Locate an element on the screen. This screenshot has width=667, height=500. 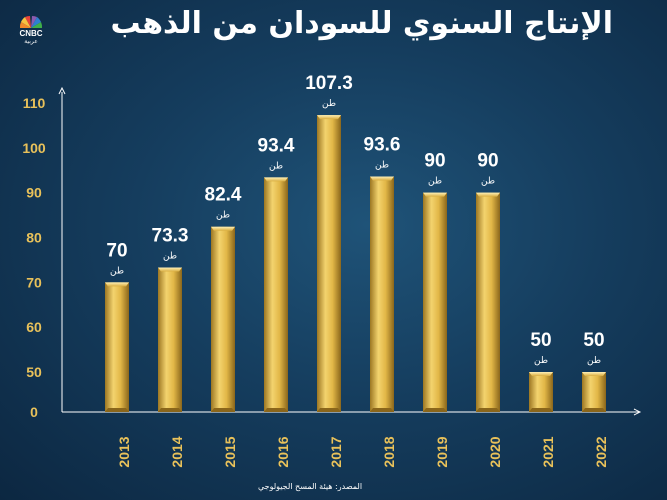
source-note: المصدر: هيئة المسح الجيولوجي is located at coordinates (310, 486).